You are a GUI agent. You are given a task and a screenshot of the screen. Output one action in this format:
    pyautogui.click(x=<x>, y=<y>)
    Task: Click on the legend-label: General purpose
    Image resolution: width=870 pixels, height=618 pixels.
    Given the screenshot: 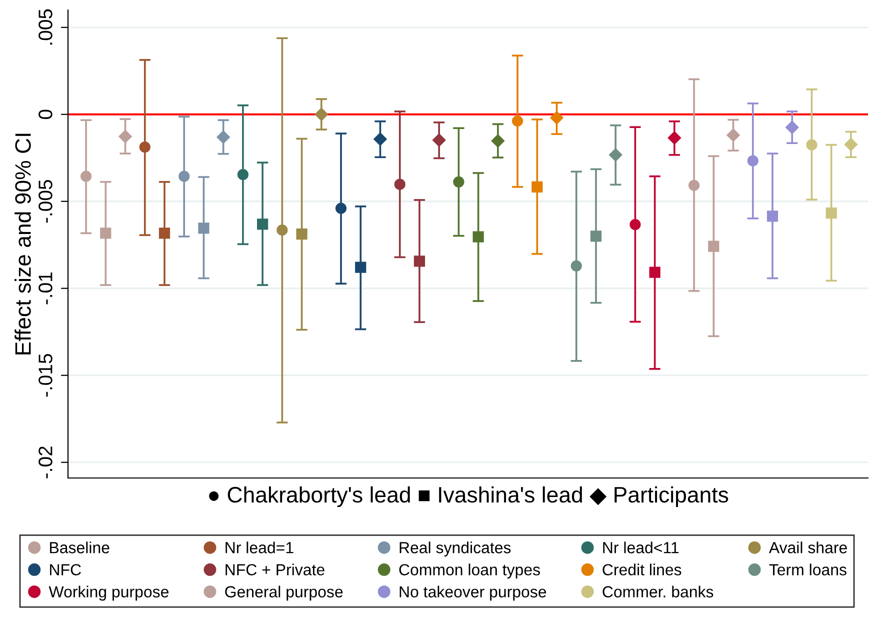 What is the action you would take?
    pyautogui.click(x=284, y=593)
    